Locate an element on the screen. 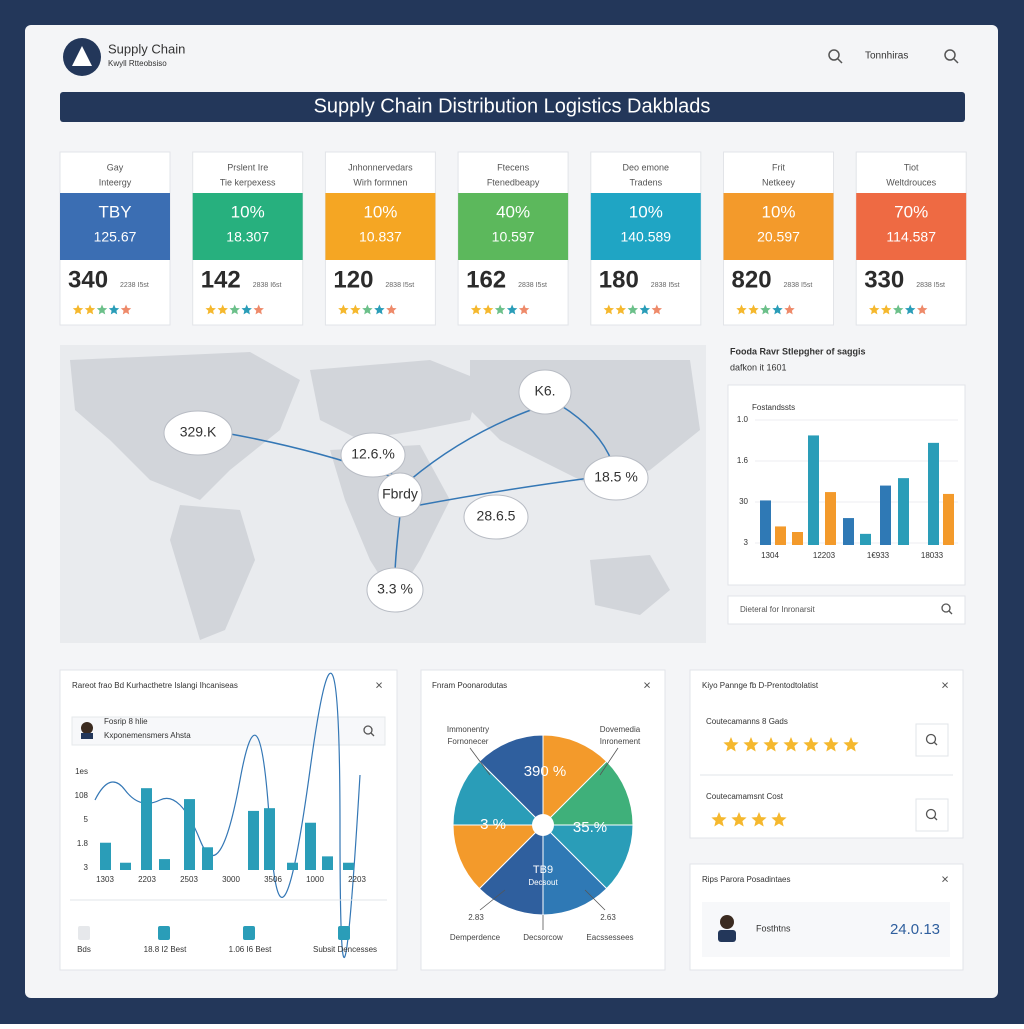 The width and height of the screenshot is (1024, 1029). map-label: 329.K is located at coordinates (198, 432).